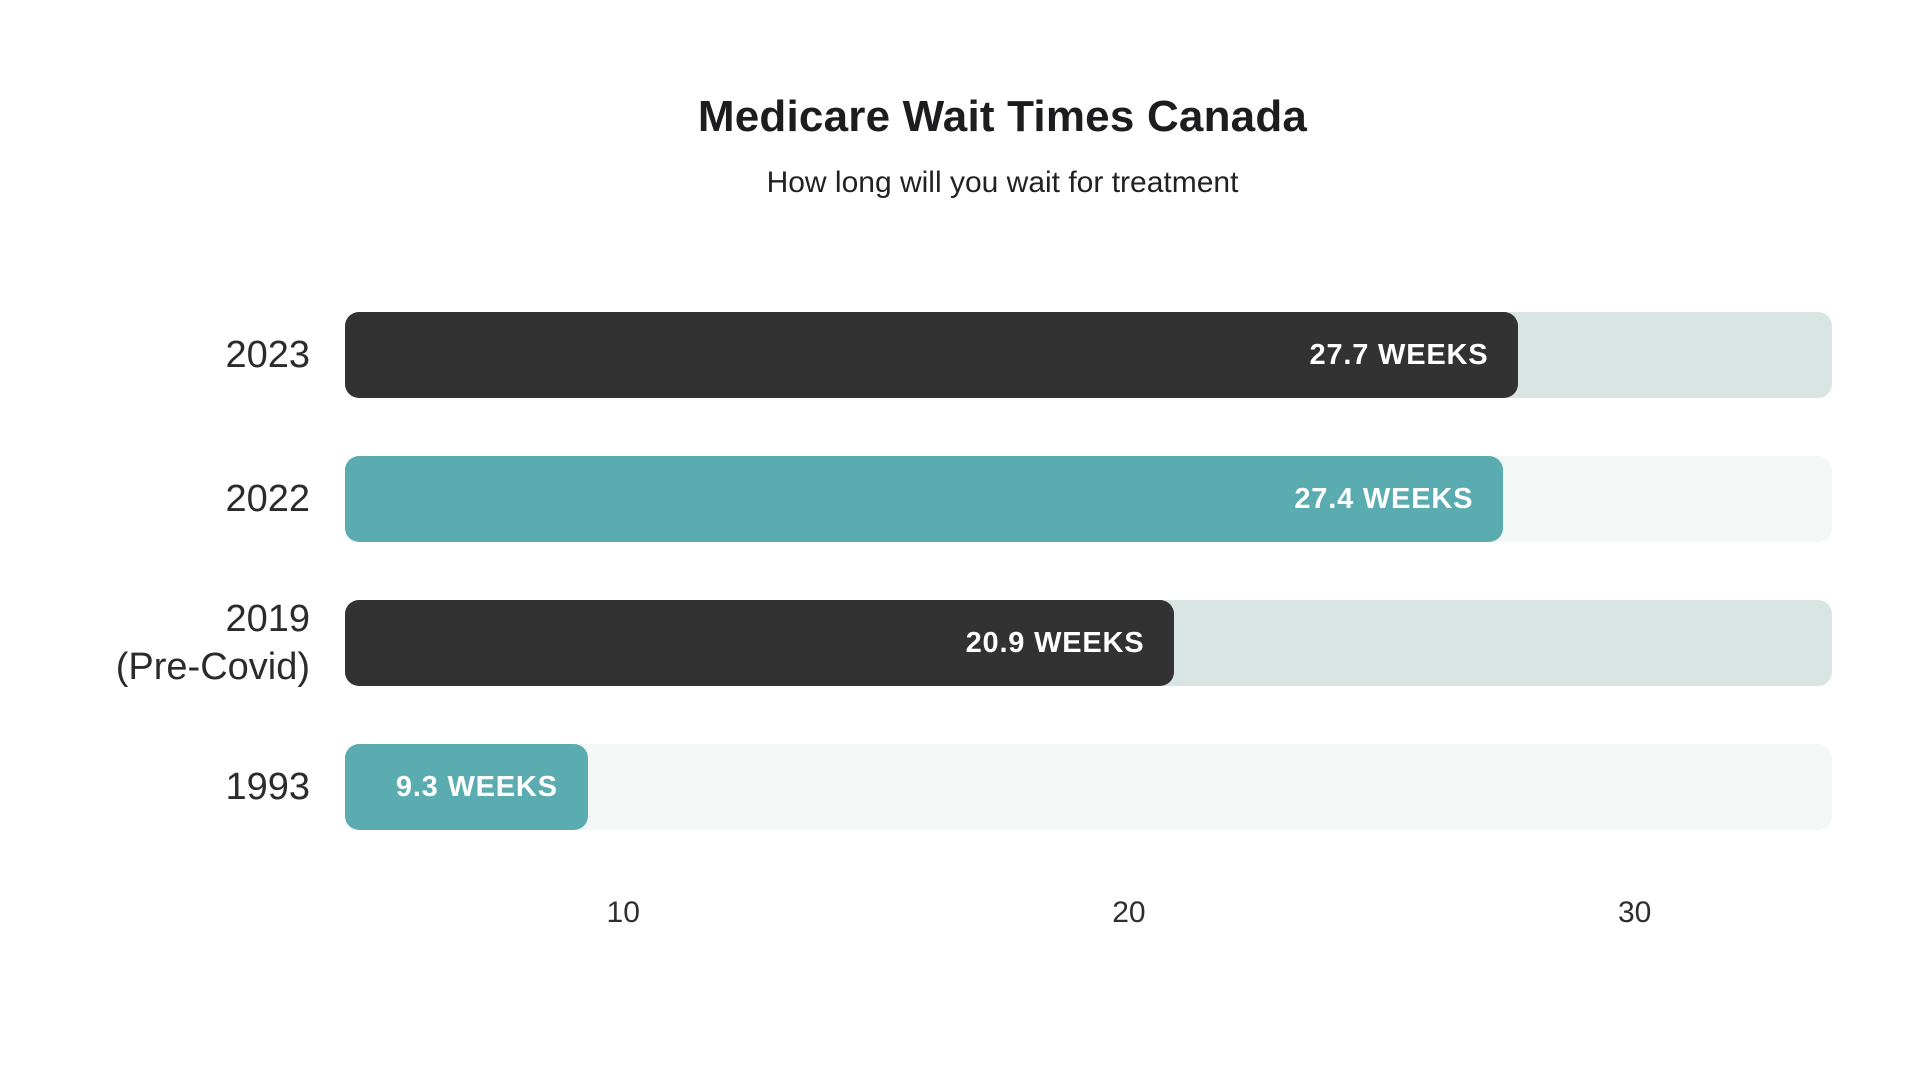 This screenshot has width=1920, height=1080. I want to click on category-label-line: 2019, so click(267, 619).